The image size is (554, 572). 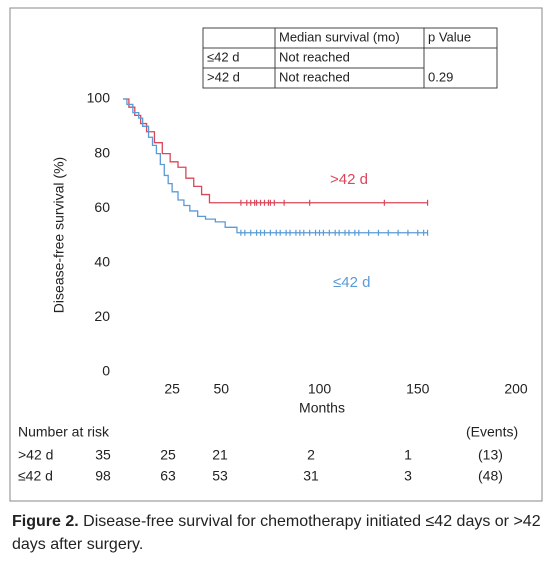 What do you see at coordinates (59, 235) in the screenshot?
I see `y-axis-label: Disease-free survival (%)` at bounding box center [59, 235].